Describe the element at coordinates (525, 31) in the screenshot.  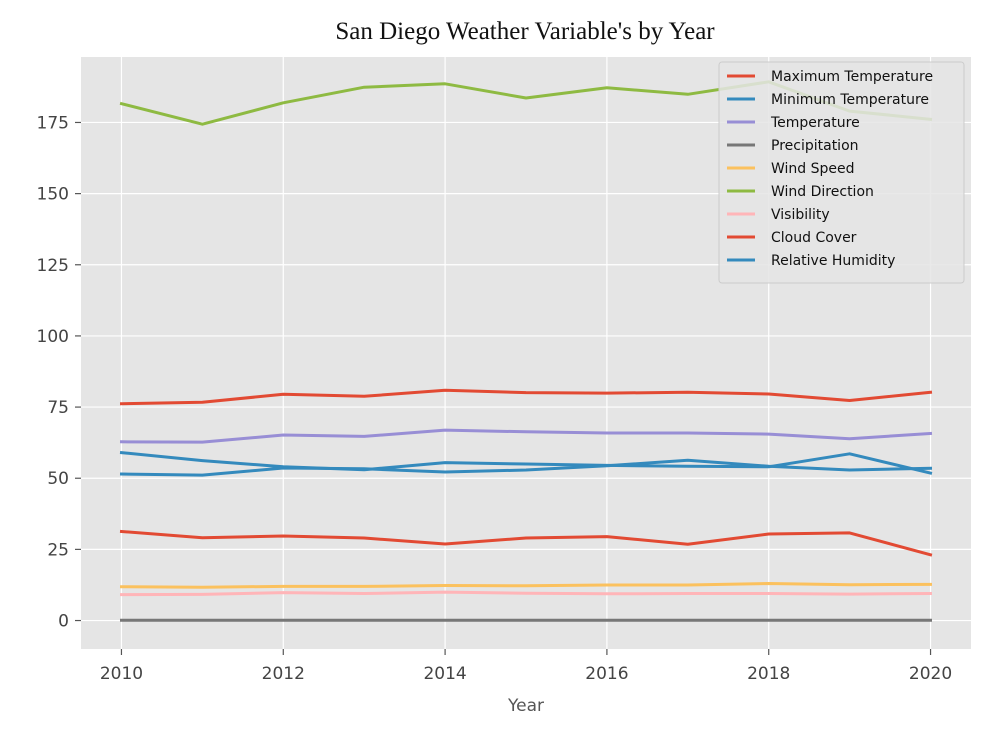
I see `chart-title: San Diego Weather Variable's by Year` at that location.